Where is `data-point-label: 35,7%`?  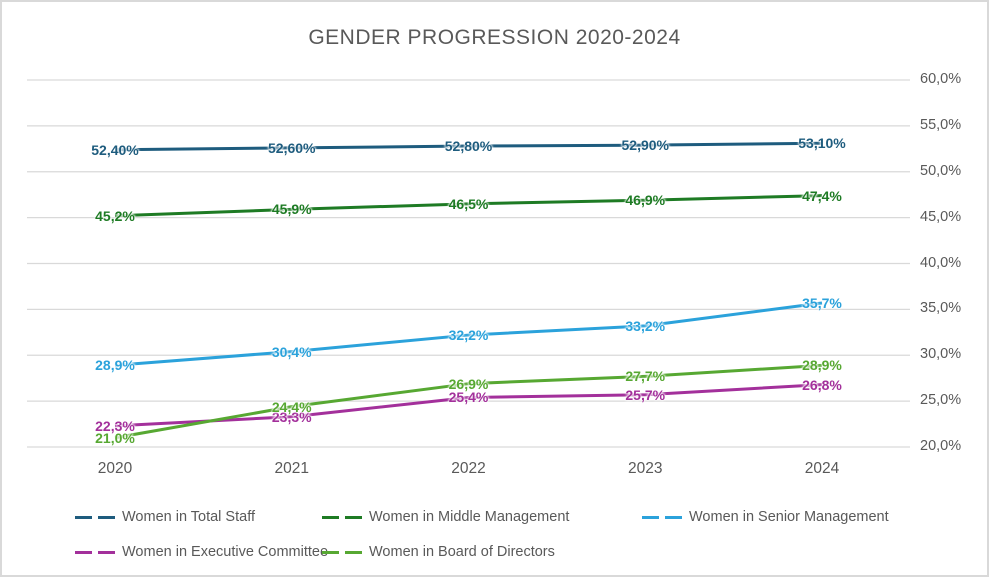 data-point-label: 35,7% is located at coordinates (822, 302).